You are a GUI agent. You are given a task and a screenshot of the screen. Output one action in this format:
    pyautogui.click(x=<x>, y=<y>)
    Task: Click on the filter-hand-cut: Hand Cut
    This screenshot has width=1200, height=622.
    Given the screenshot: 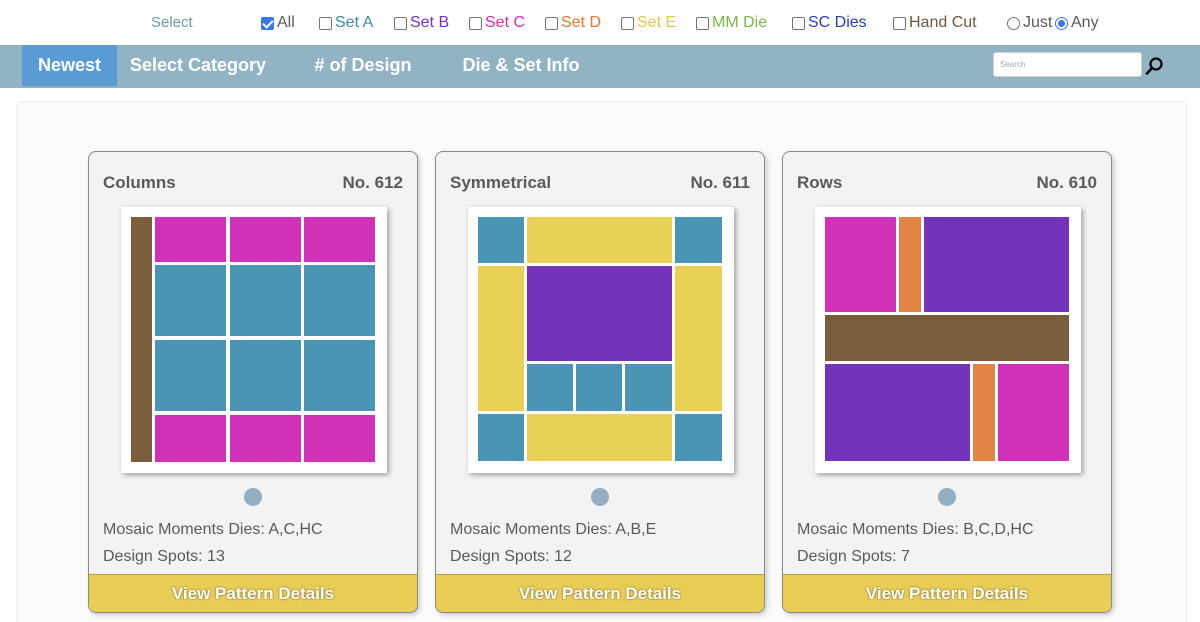 What is the action you would take?
    pyautogui.click(x=935, y=23)
    